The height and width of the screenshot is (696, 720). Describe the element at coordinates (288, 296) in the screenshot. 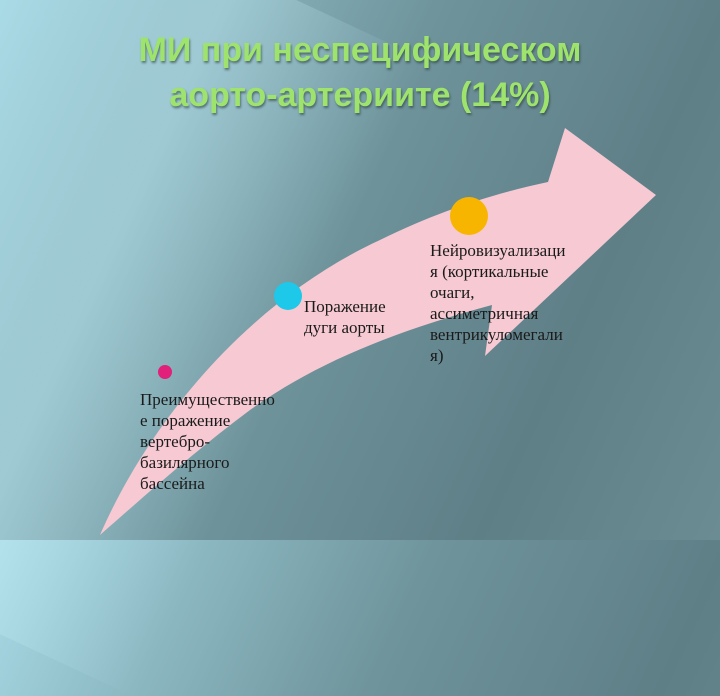

I see `stage-2-marker` at that location.